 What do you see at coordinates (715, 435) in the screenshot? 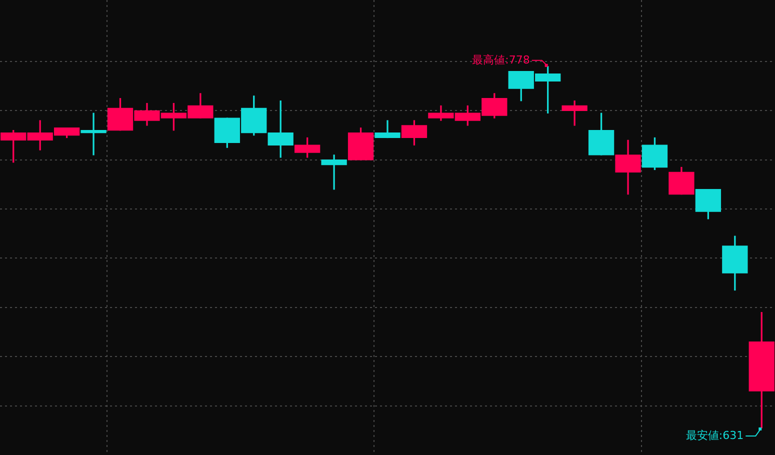
I see `annotation: 最安値:631` at bounding box center [715, 435].